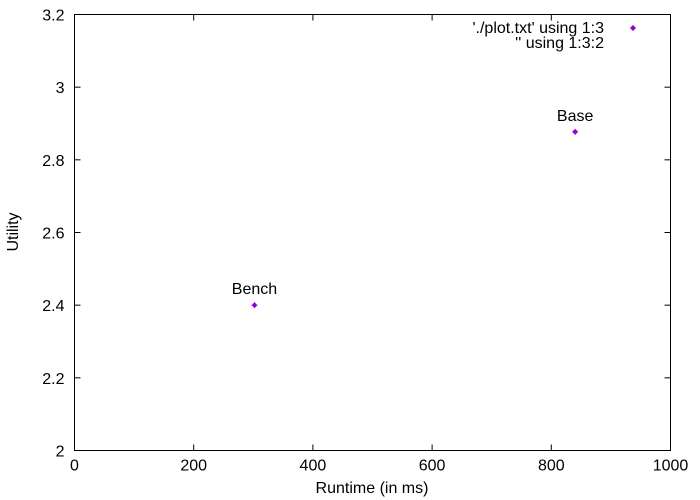 This screenshot has width=700, height=500. What do you see at coordinates (559, 43) in the screenshot?
I see `legend-entry-2: '' using 1:3:2` at bounding box center [559, 43].